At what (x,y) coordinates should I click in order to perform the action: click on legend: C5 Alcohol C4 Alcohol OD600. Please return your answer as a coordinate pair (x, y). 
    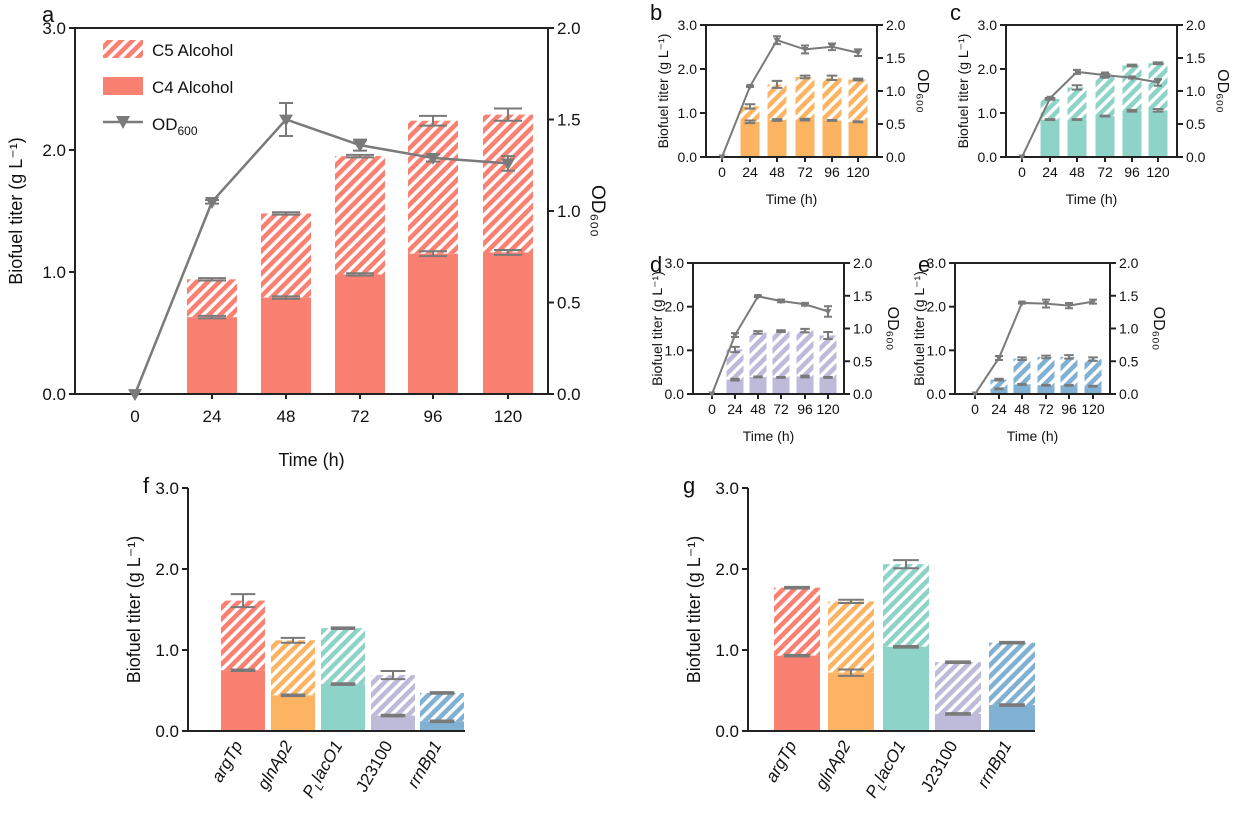
    Looking at the image, I should click on (168, 89).